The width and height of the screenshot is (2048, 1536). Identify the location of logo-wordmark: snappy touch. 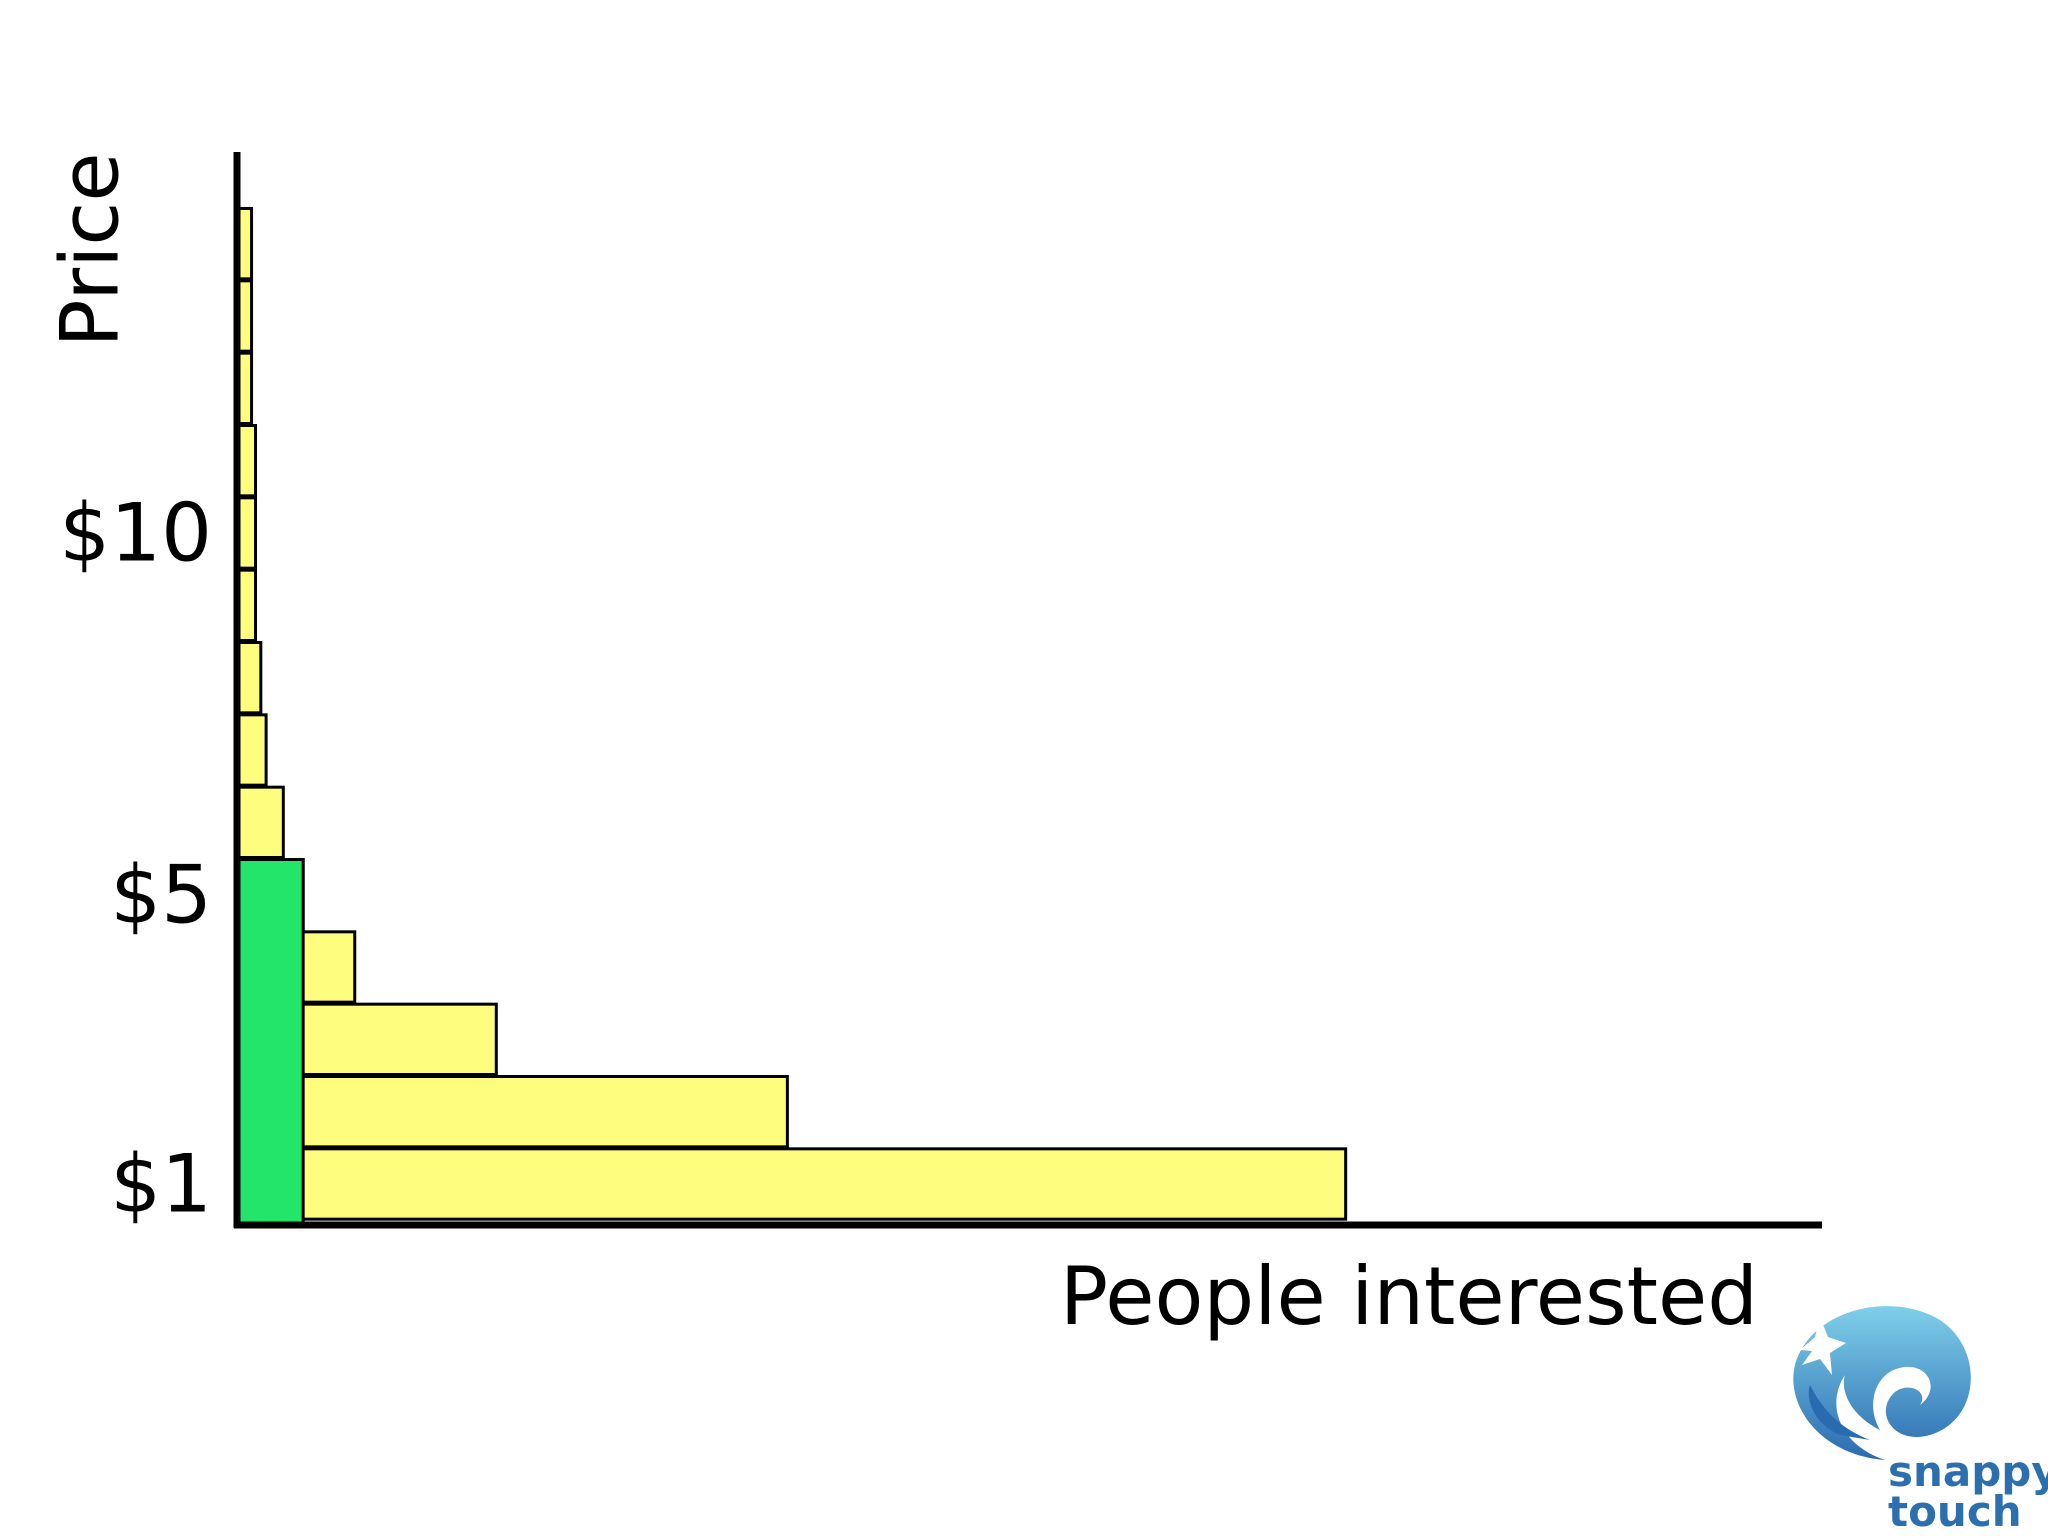
(1968, 1491).